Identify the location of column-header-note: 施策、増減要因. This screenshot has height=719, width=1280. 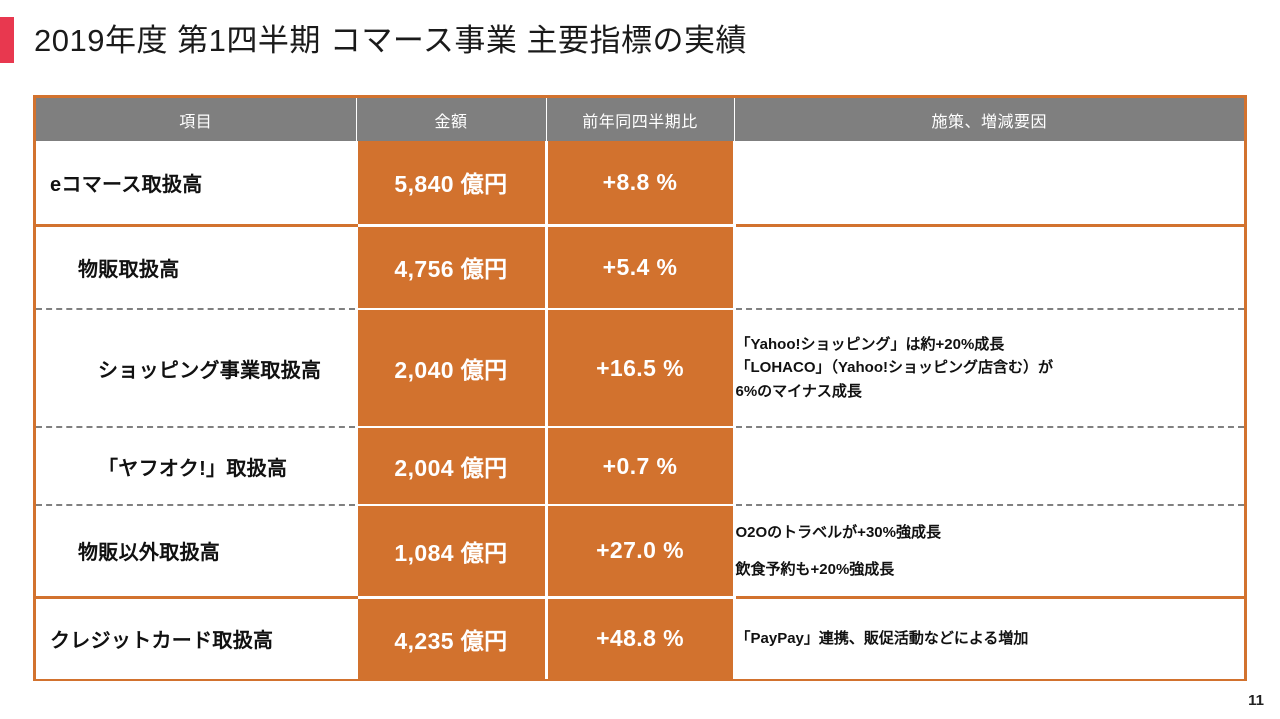
(988, 119).